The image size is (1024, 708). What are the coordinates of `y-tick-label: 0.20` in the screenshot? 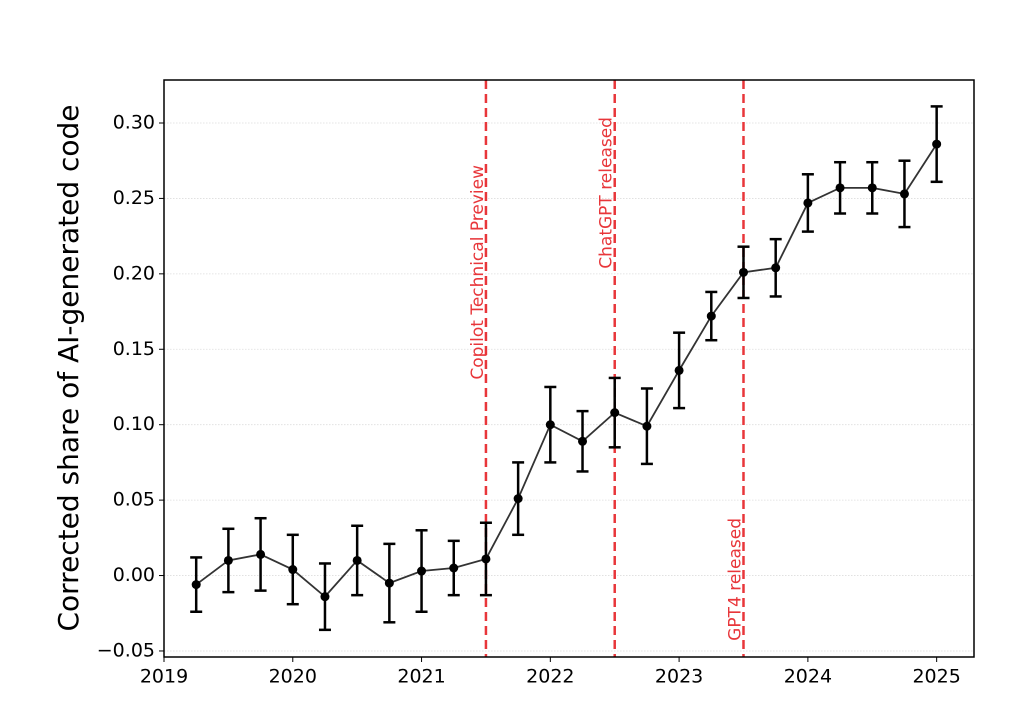 It's located at (134, 273).